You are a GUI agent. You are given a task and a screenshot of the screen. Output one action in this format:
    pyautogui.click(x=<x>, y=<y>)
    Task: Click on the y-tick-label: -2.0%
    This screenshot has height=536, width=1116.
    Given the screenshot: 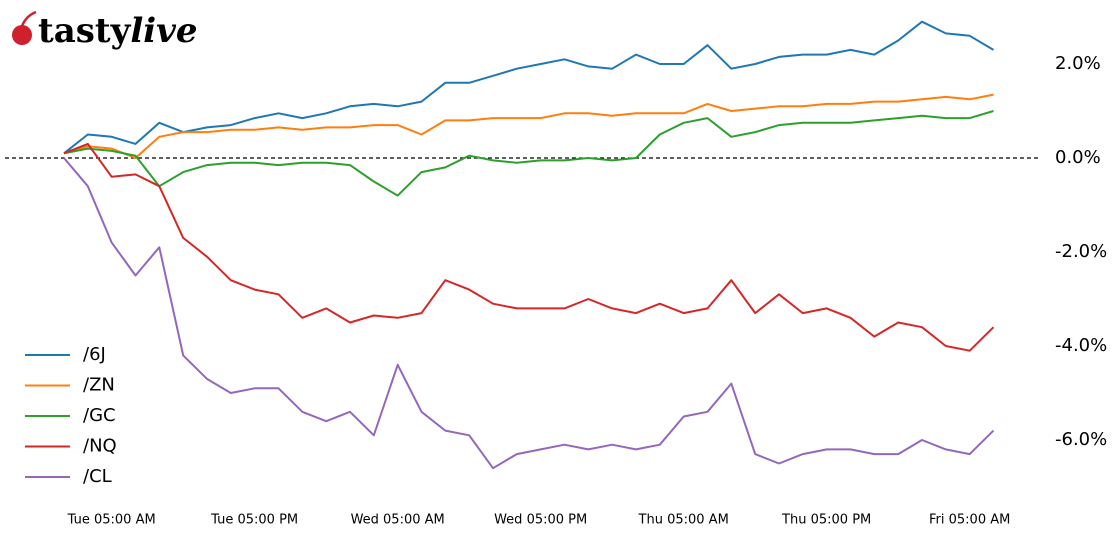 What is the action you would take?
    pyautogui.click(x=1081, y=251)
    